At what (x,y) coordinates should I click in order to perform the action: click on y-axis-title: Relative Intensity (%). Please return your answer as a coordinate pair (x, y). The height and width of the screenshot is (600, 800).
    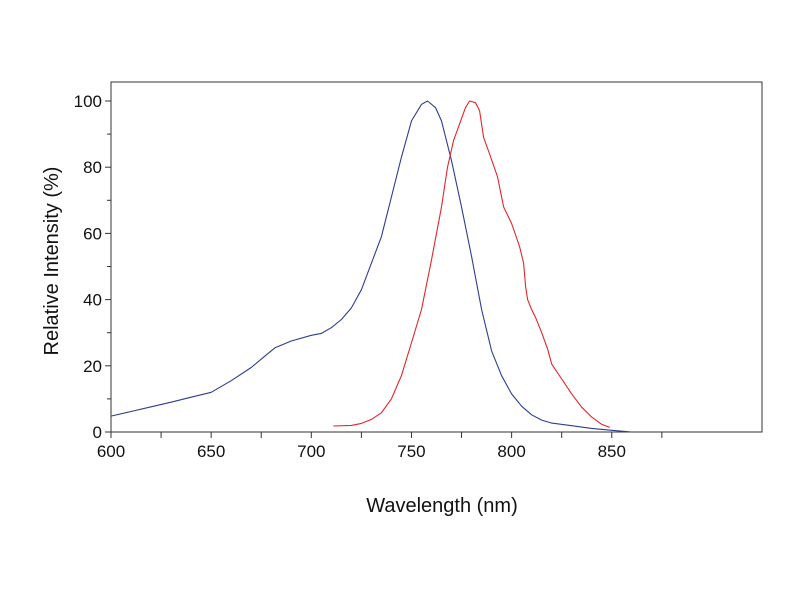
    Looking at the image, I should click on (52, 261).